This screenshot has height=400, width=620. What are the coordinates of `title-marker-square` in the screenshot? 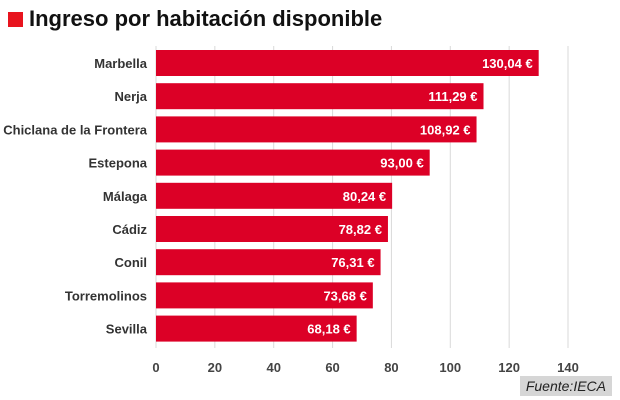 It's located at (15, 19).